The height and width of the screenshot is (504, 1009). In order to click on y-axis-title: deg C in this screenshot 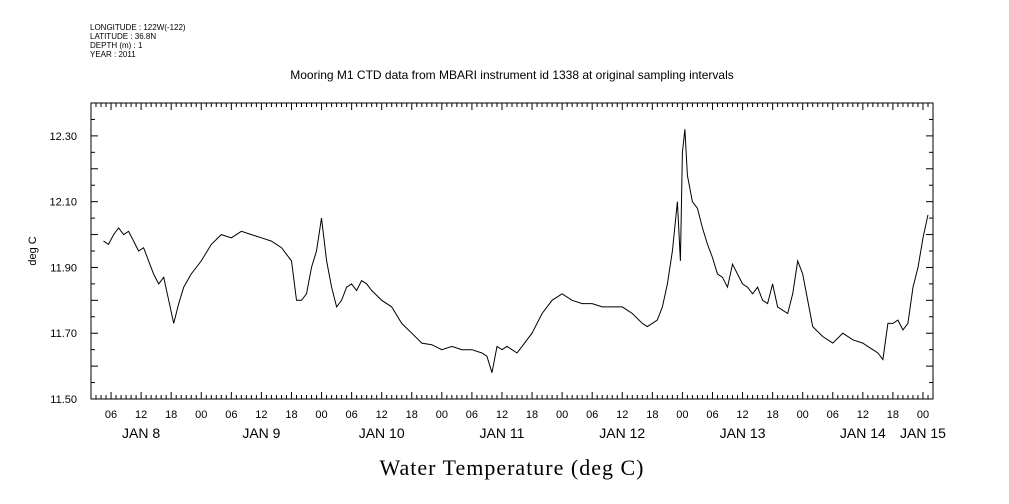, I will do `click(33, 250)`.